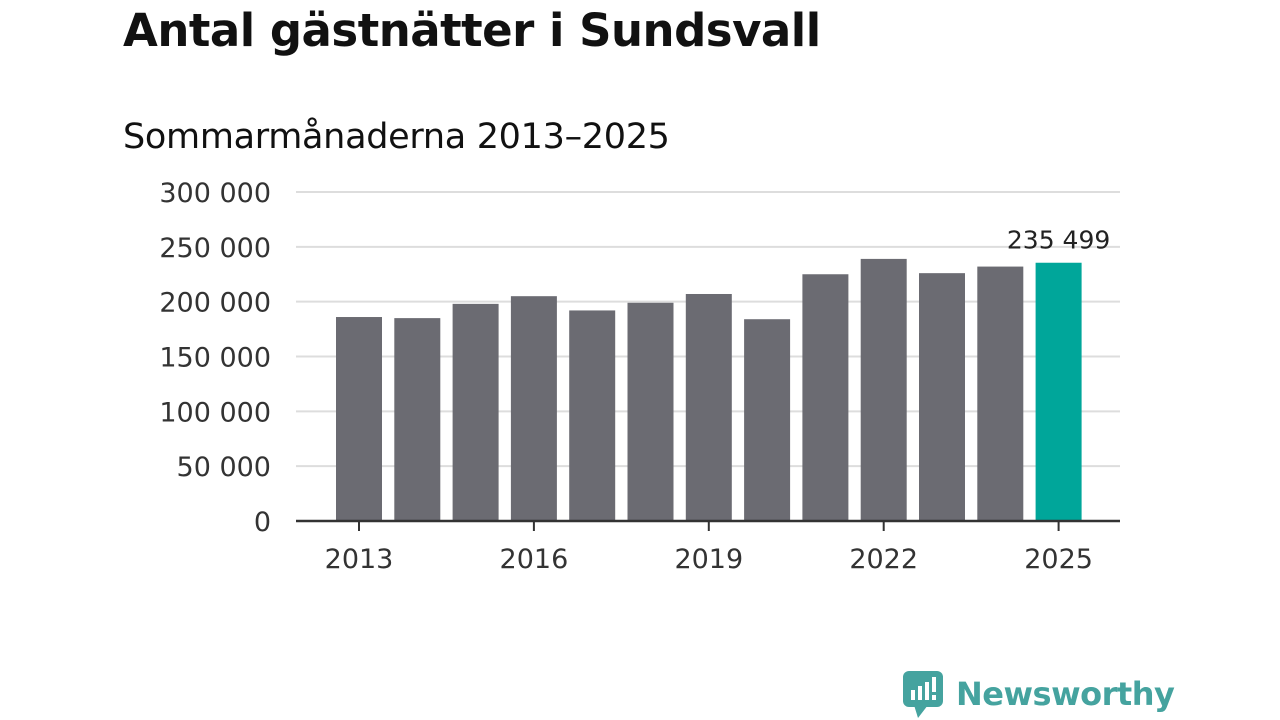 The image size is (1280, 720). Describe the element at coordinates (1058, 391) in the screenshot. I see `bar-2025` at that location.